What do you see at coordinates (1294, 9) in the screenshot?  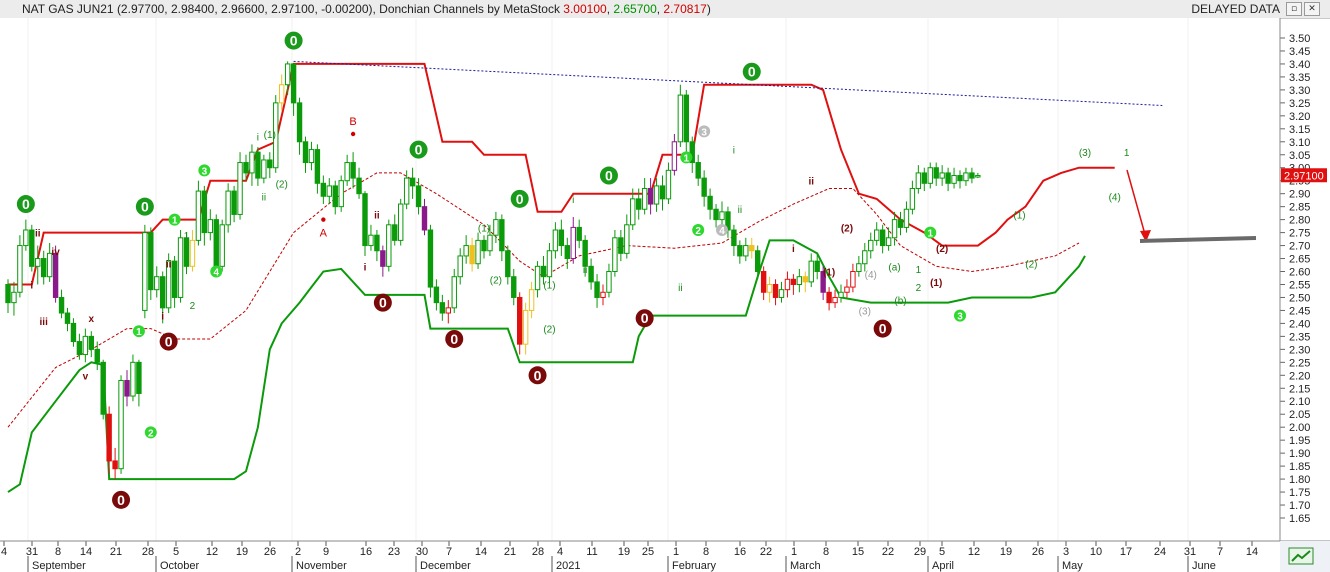 I see `minimize-icon: ▫` at bounding box center [1294, 9].